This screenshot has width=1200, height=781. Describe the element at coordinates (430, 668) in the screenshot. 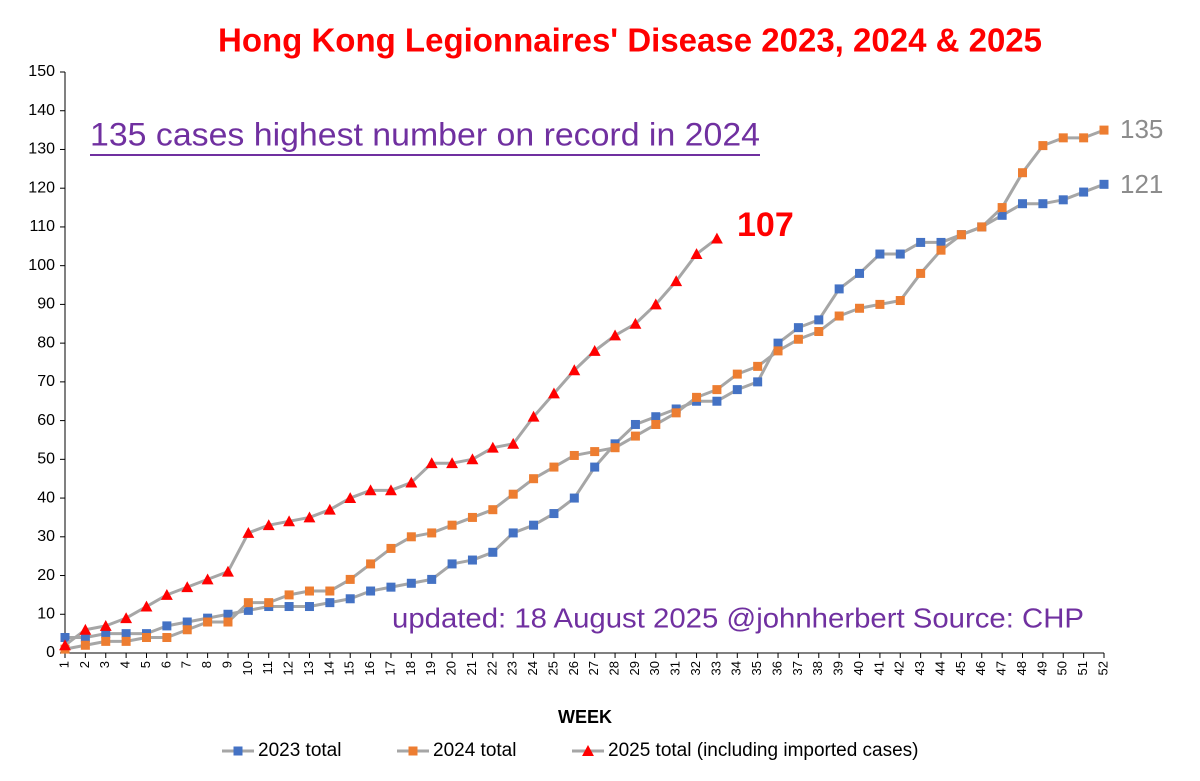

I see `x-tick-label: 19` at that location.